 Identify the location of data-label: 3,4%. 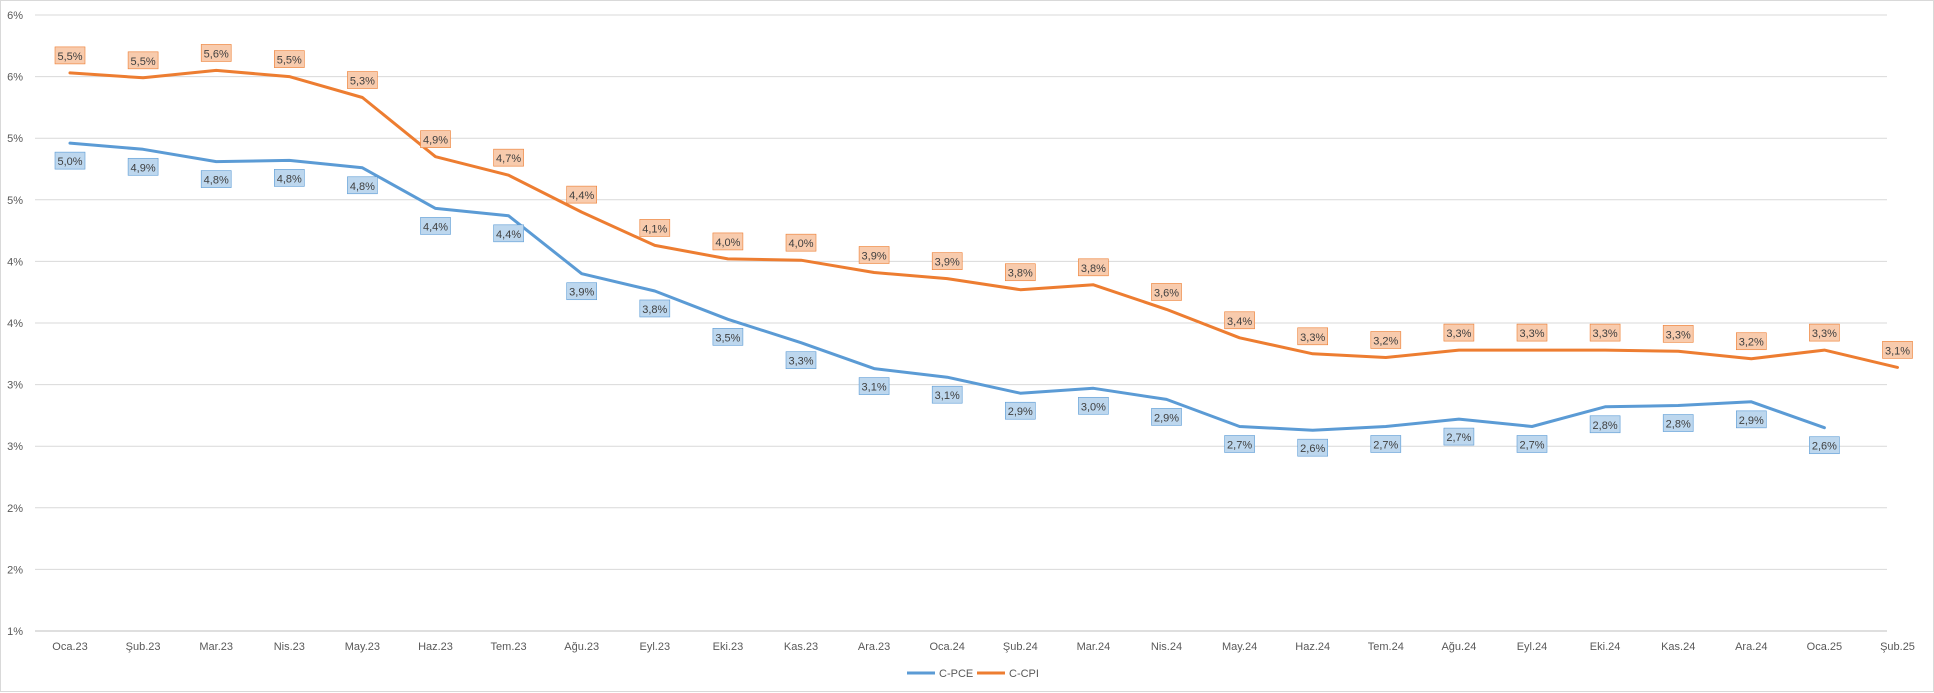
(1239, 320).